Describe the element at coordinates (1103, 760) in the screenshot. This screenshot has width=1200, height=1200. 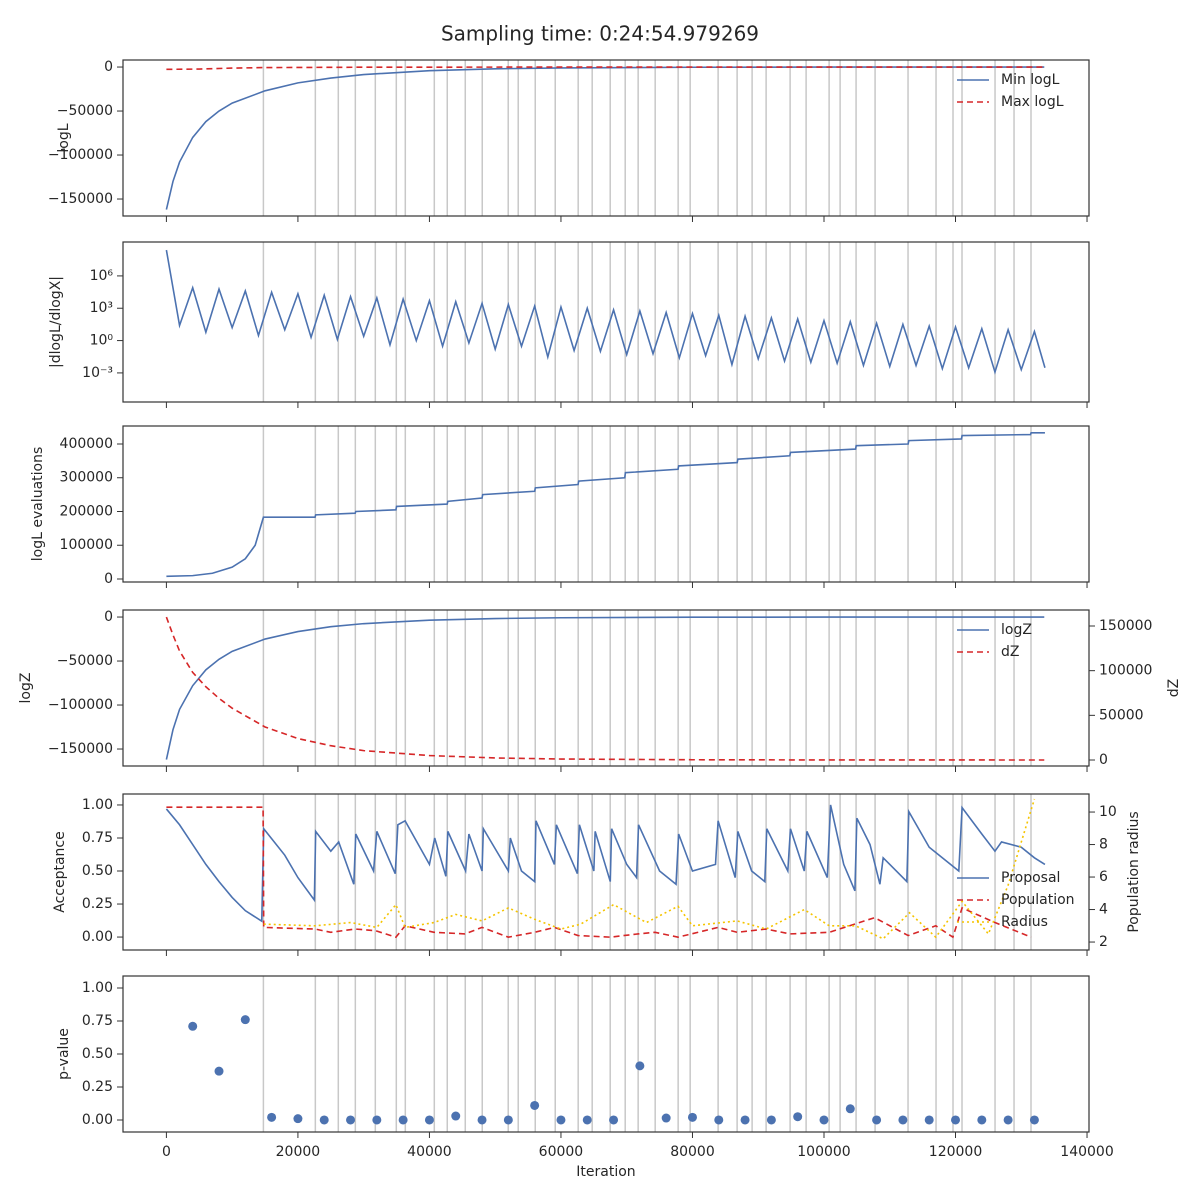
I see `y2-tick-label: 0` at that location.